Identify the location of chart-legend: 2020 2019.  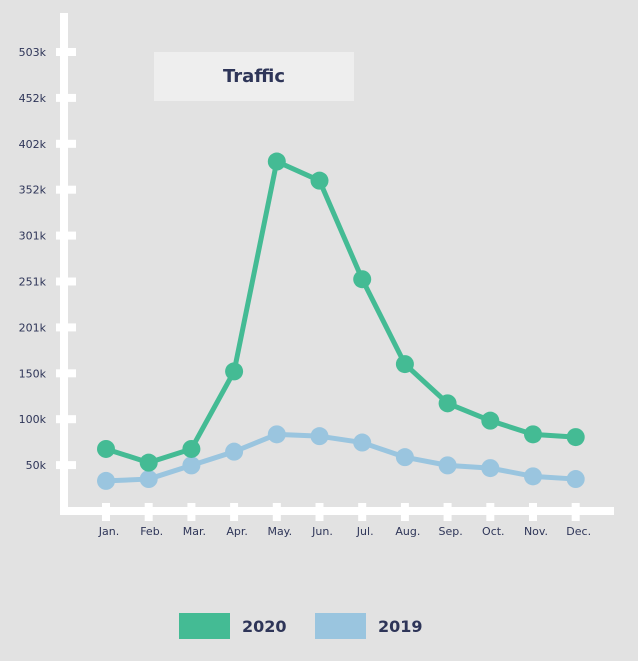
(319, 626).